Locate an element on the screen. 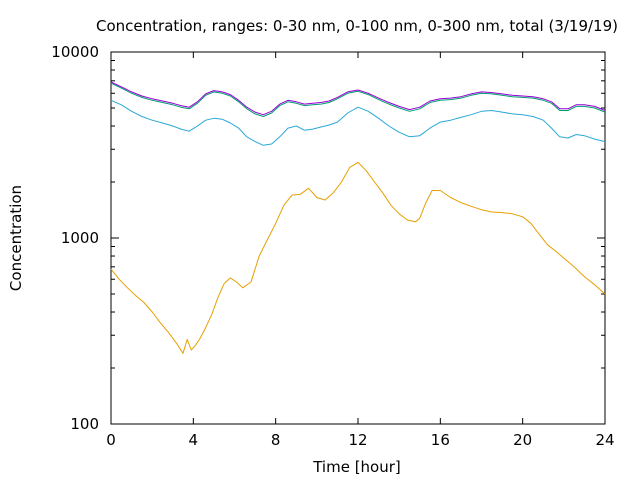 The image size is (640, 480). x-tick-label: 8 is located at coordinates (276, 440).